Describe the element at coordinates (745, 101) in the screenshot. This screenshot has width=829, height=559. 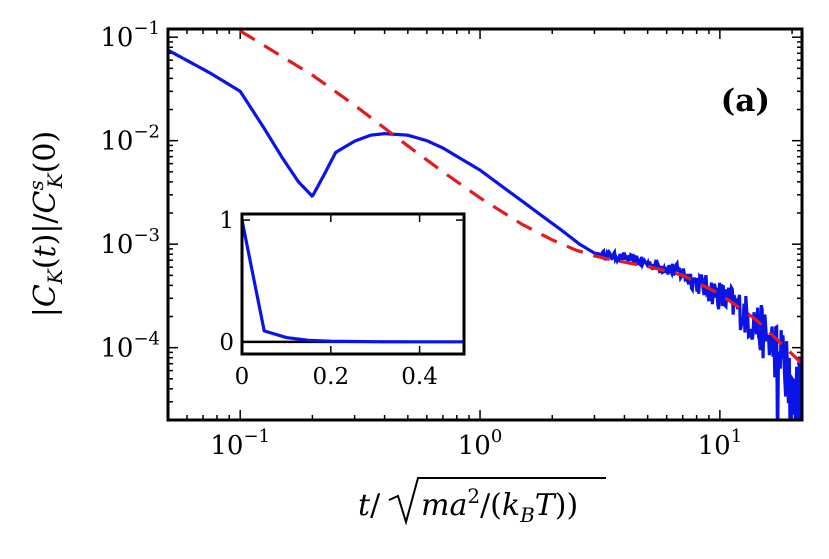
I see `panel-label: (a)` at that location.